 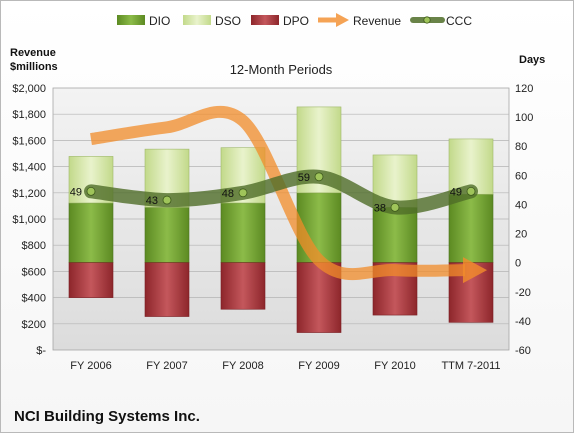 I want to click on left-tick-label: $1,000, so click(x=29, y=220).